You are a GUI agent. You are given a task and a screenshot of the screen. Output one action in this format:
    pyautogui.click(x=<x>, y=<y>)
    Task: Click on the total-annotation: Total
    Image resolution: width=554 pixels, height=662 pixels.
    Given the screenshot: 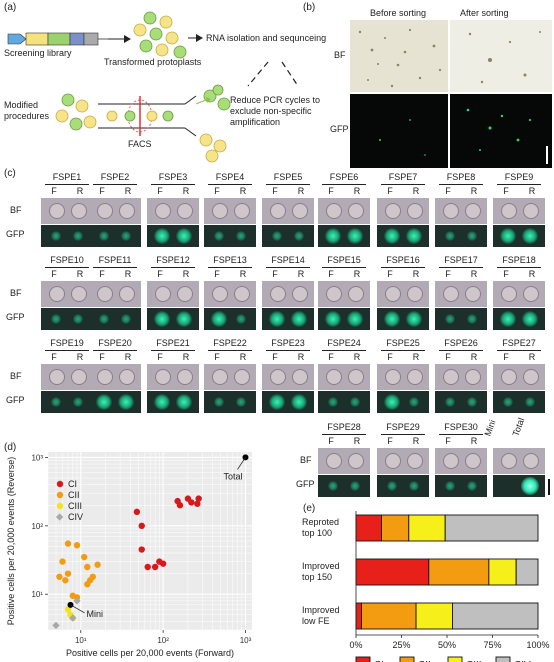 What is the action you would take?
    pyautogui.click(x=232, y=476)
    